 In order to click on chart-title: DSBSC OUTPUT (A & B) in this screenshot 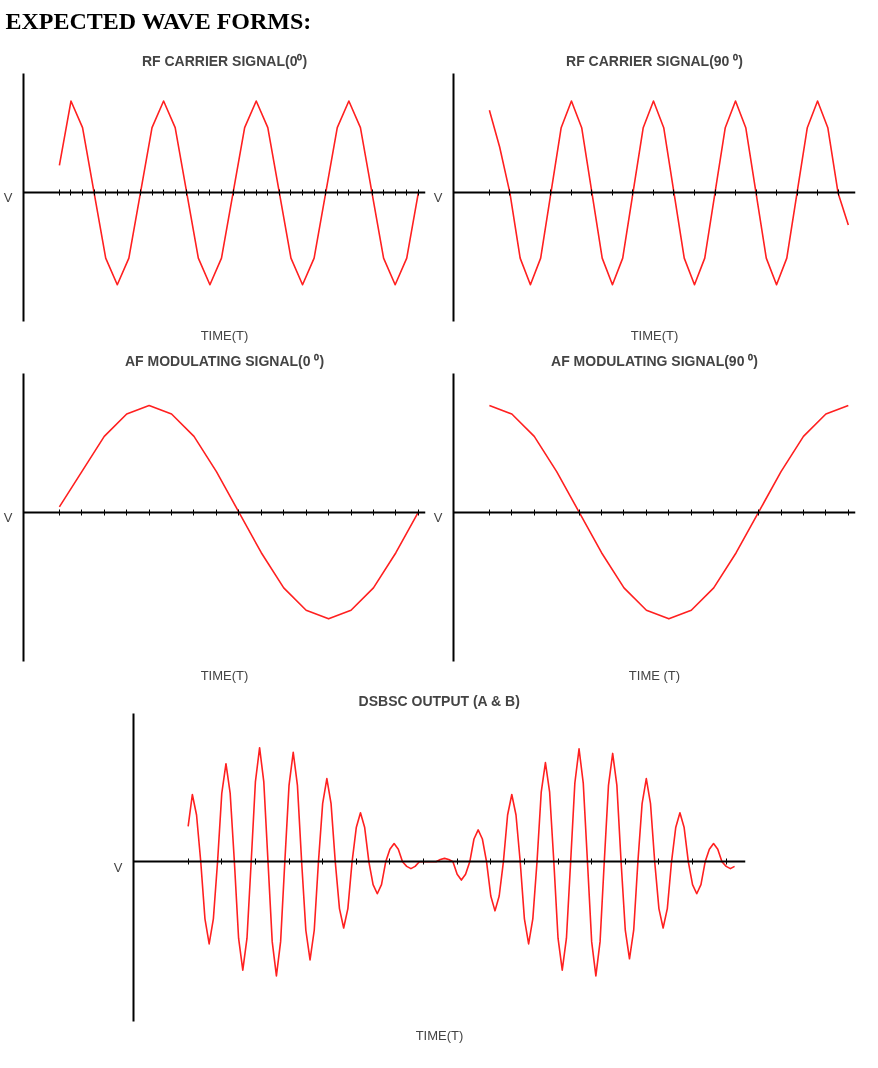, I will do `click(439, 700)`.